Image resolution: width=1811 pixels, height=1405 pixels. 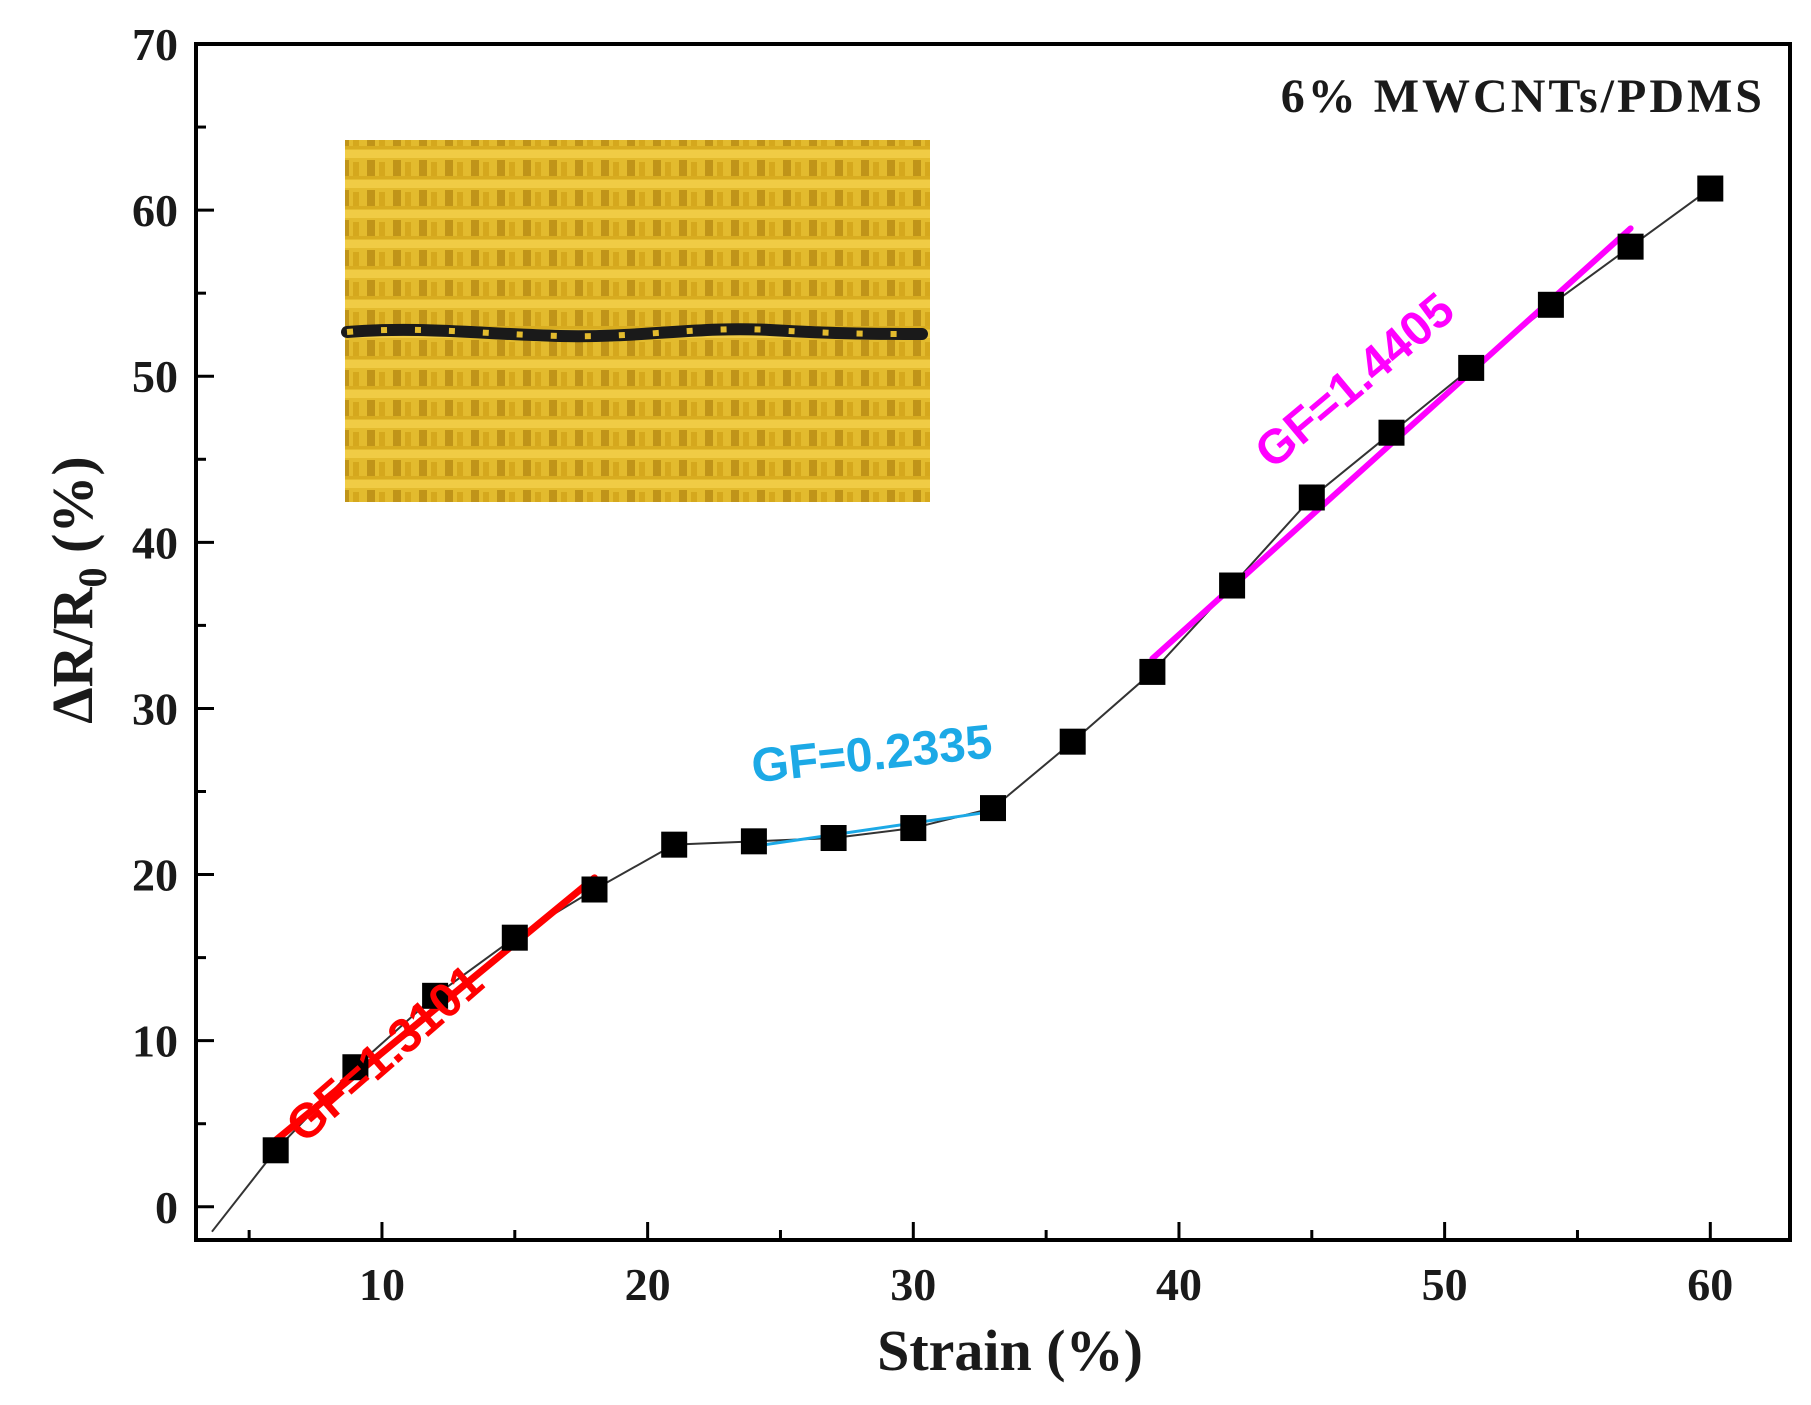 I want to click on fiber-strand, so click(x=634, y=333).